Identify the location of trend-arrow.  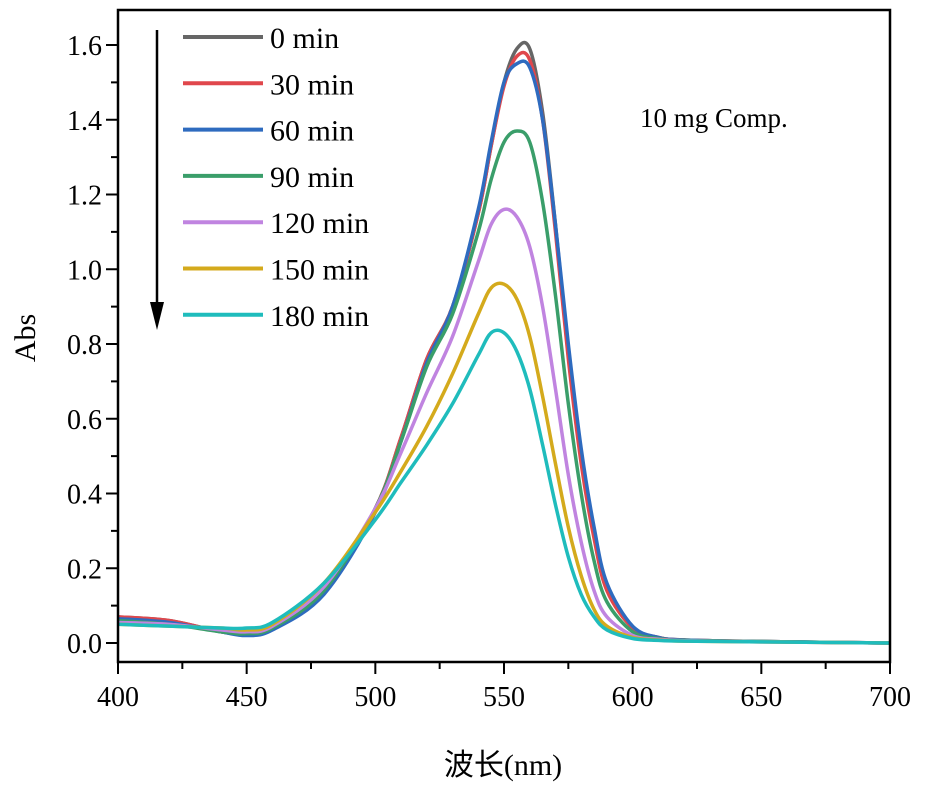
(157, 180).